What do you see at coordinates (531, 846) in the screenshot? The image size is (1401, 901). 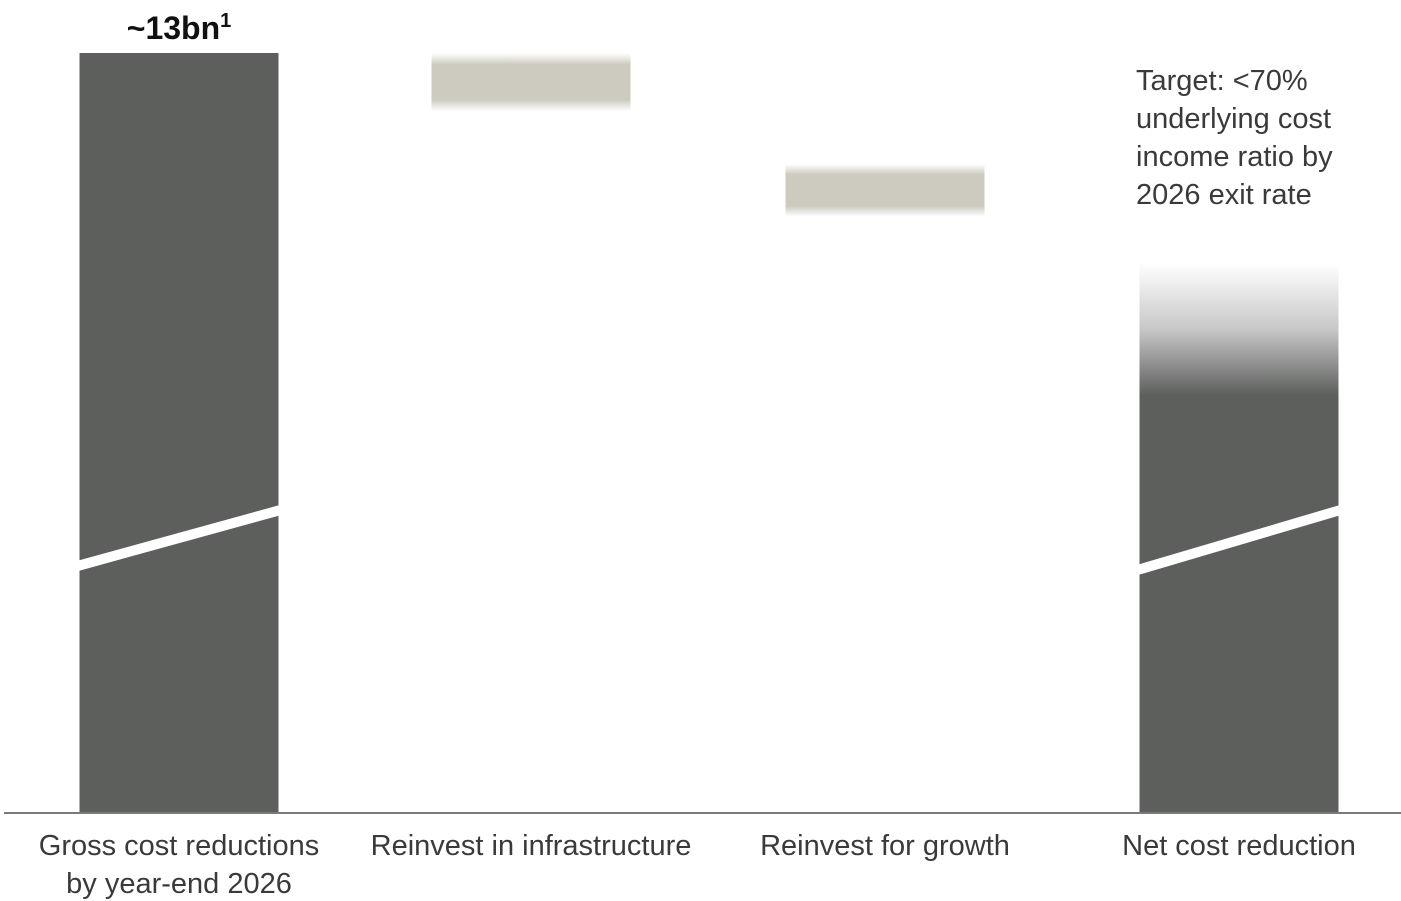 I see `category-label-2: Reinvest in infrastructure` at bounding box center [531, 846].